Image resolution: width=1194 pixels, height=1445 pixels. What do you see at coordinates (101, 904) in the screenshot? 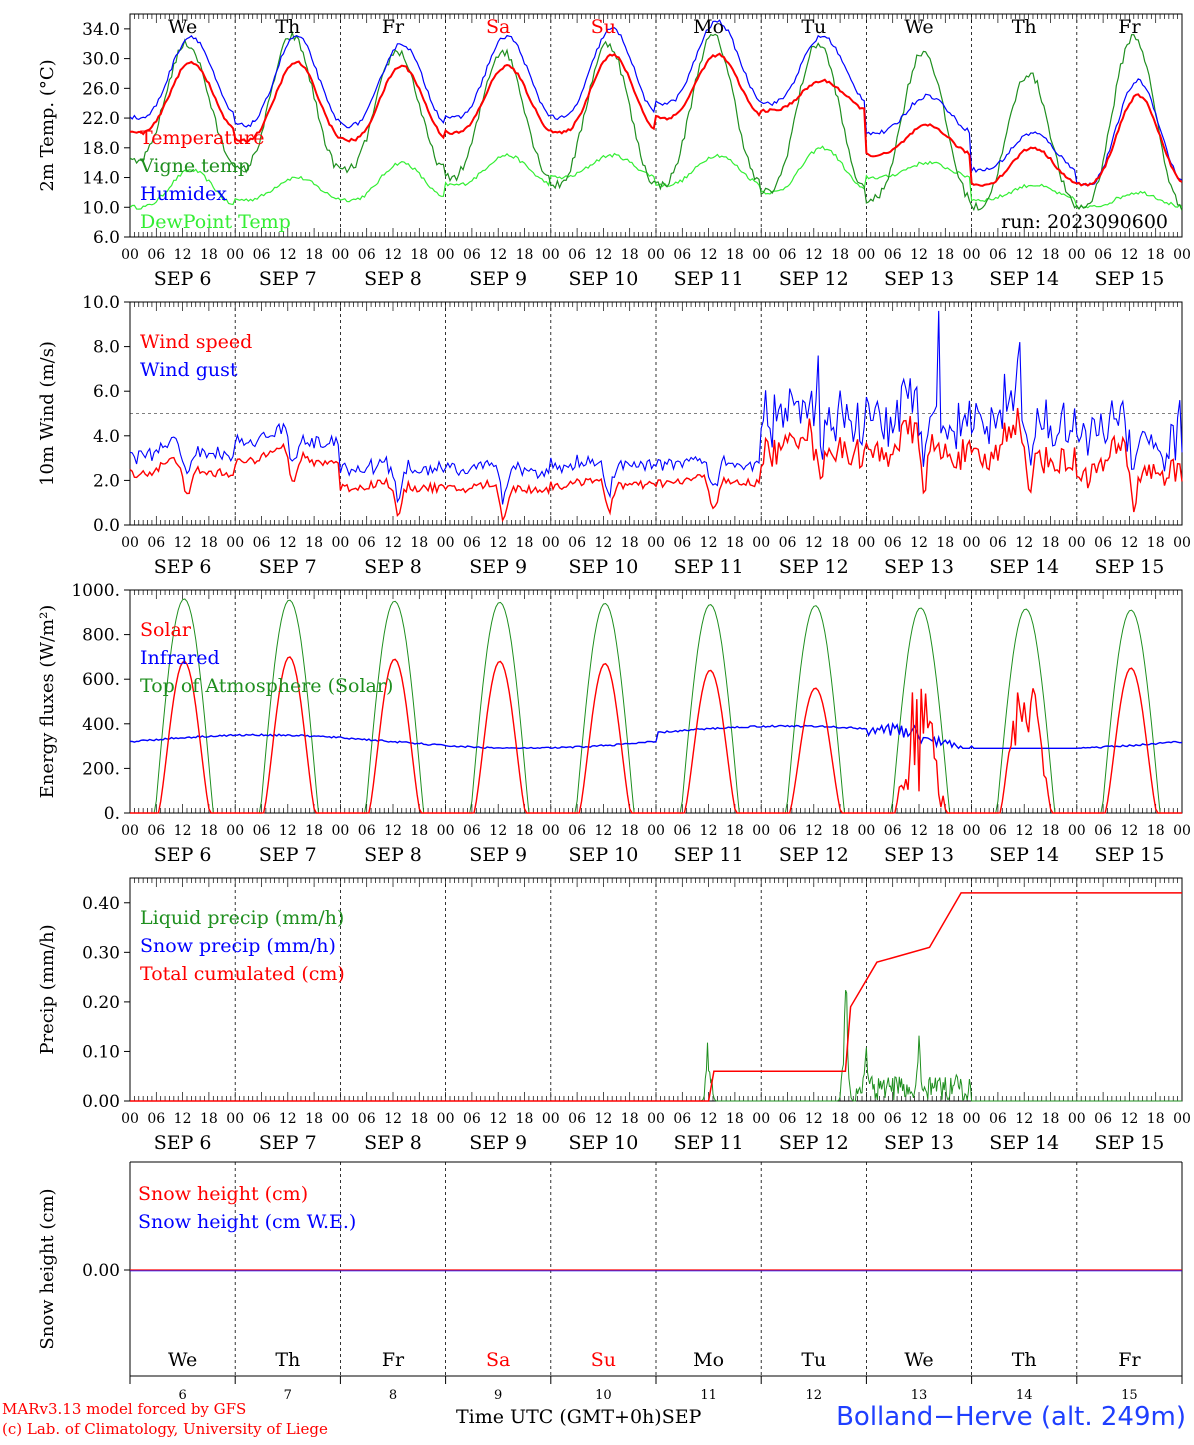
I see `y-tick-label: 0.40` at bounding box center [101, 904].